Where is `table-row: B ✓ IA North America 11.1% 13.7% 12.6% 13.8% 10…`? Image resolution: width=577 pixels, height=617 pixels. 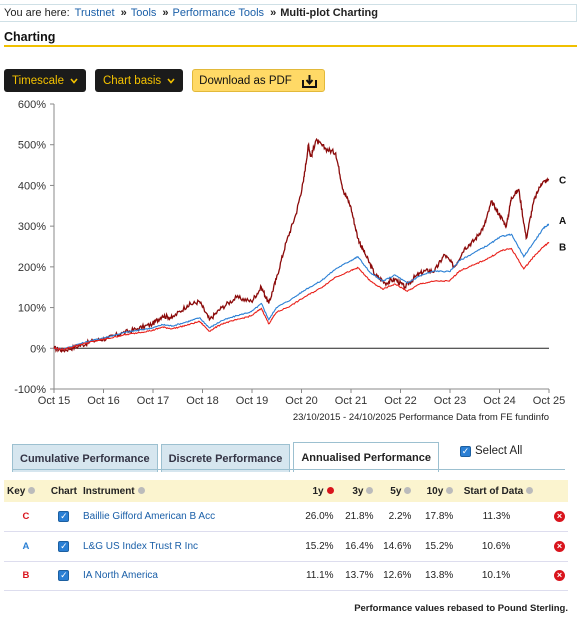 table-row: B ✓ IA North America 11.1% 13.7% 12.6% 13.8% 10… is located at coordinates (286, 576).